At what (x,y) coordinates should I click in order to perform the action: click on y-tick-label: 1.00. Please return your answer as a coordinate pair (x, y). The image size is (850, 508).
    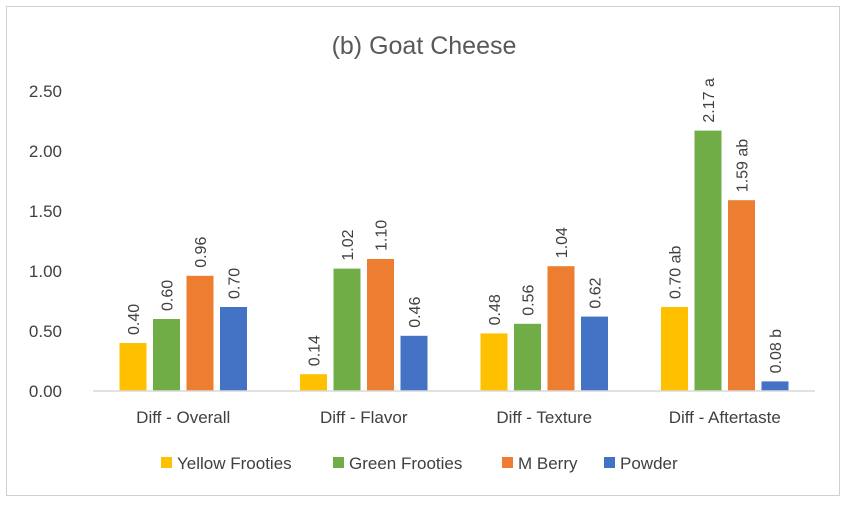
    Looking at the image, I should click on (45, 271).